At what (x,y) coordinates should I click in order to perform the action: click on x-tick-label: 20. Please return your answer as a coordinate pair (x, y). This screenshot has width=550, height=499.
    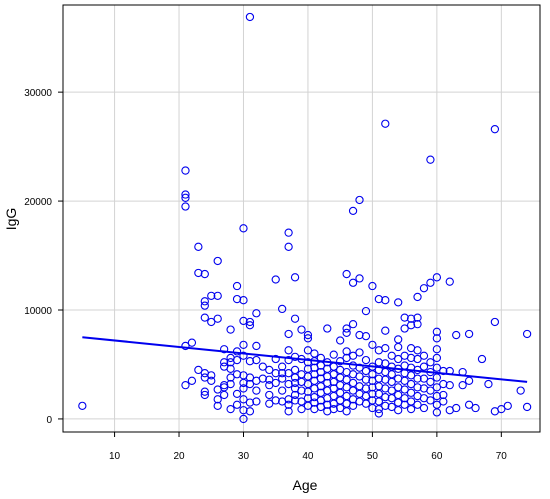
    Looking at the image, I should click on (179, 456).